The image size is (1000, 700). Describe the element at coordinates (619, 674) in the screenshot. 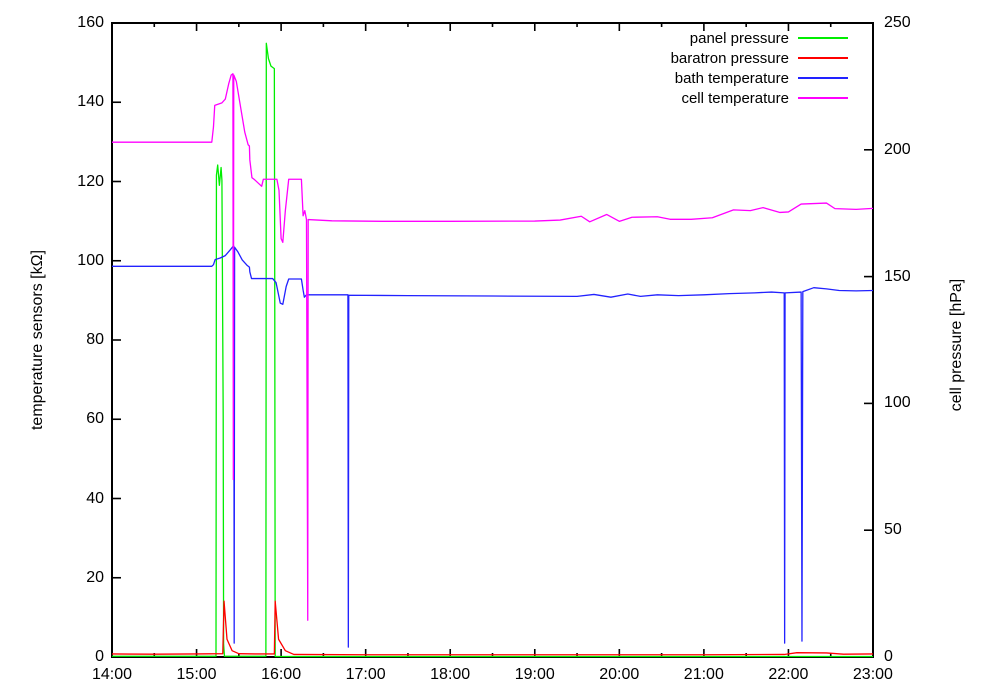

I see `x-tick-label: 20:00` at that location.